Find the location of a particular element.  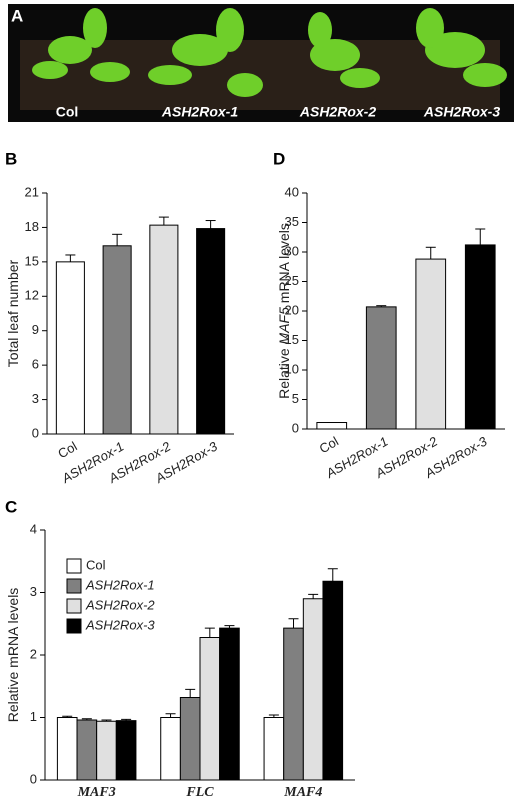

y-axis-label-part: Relative is located at coordinates (284, 371).